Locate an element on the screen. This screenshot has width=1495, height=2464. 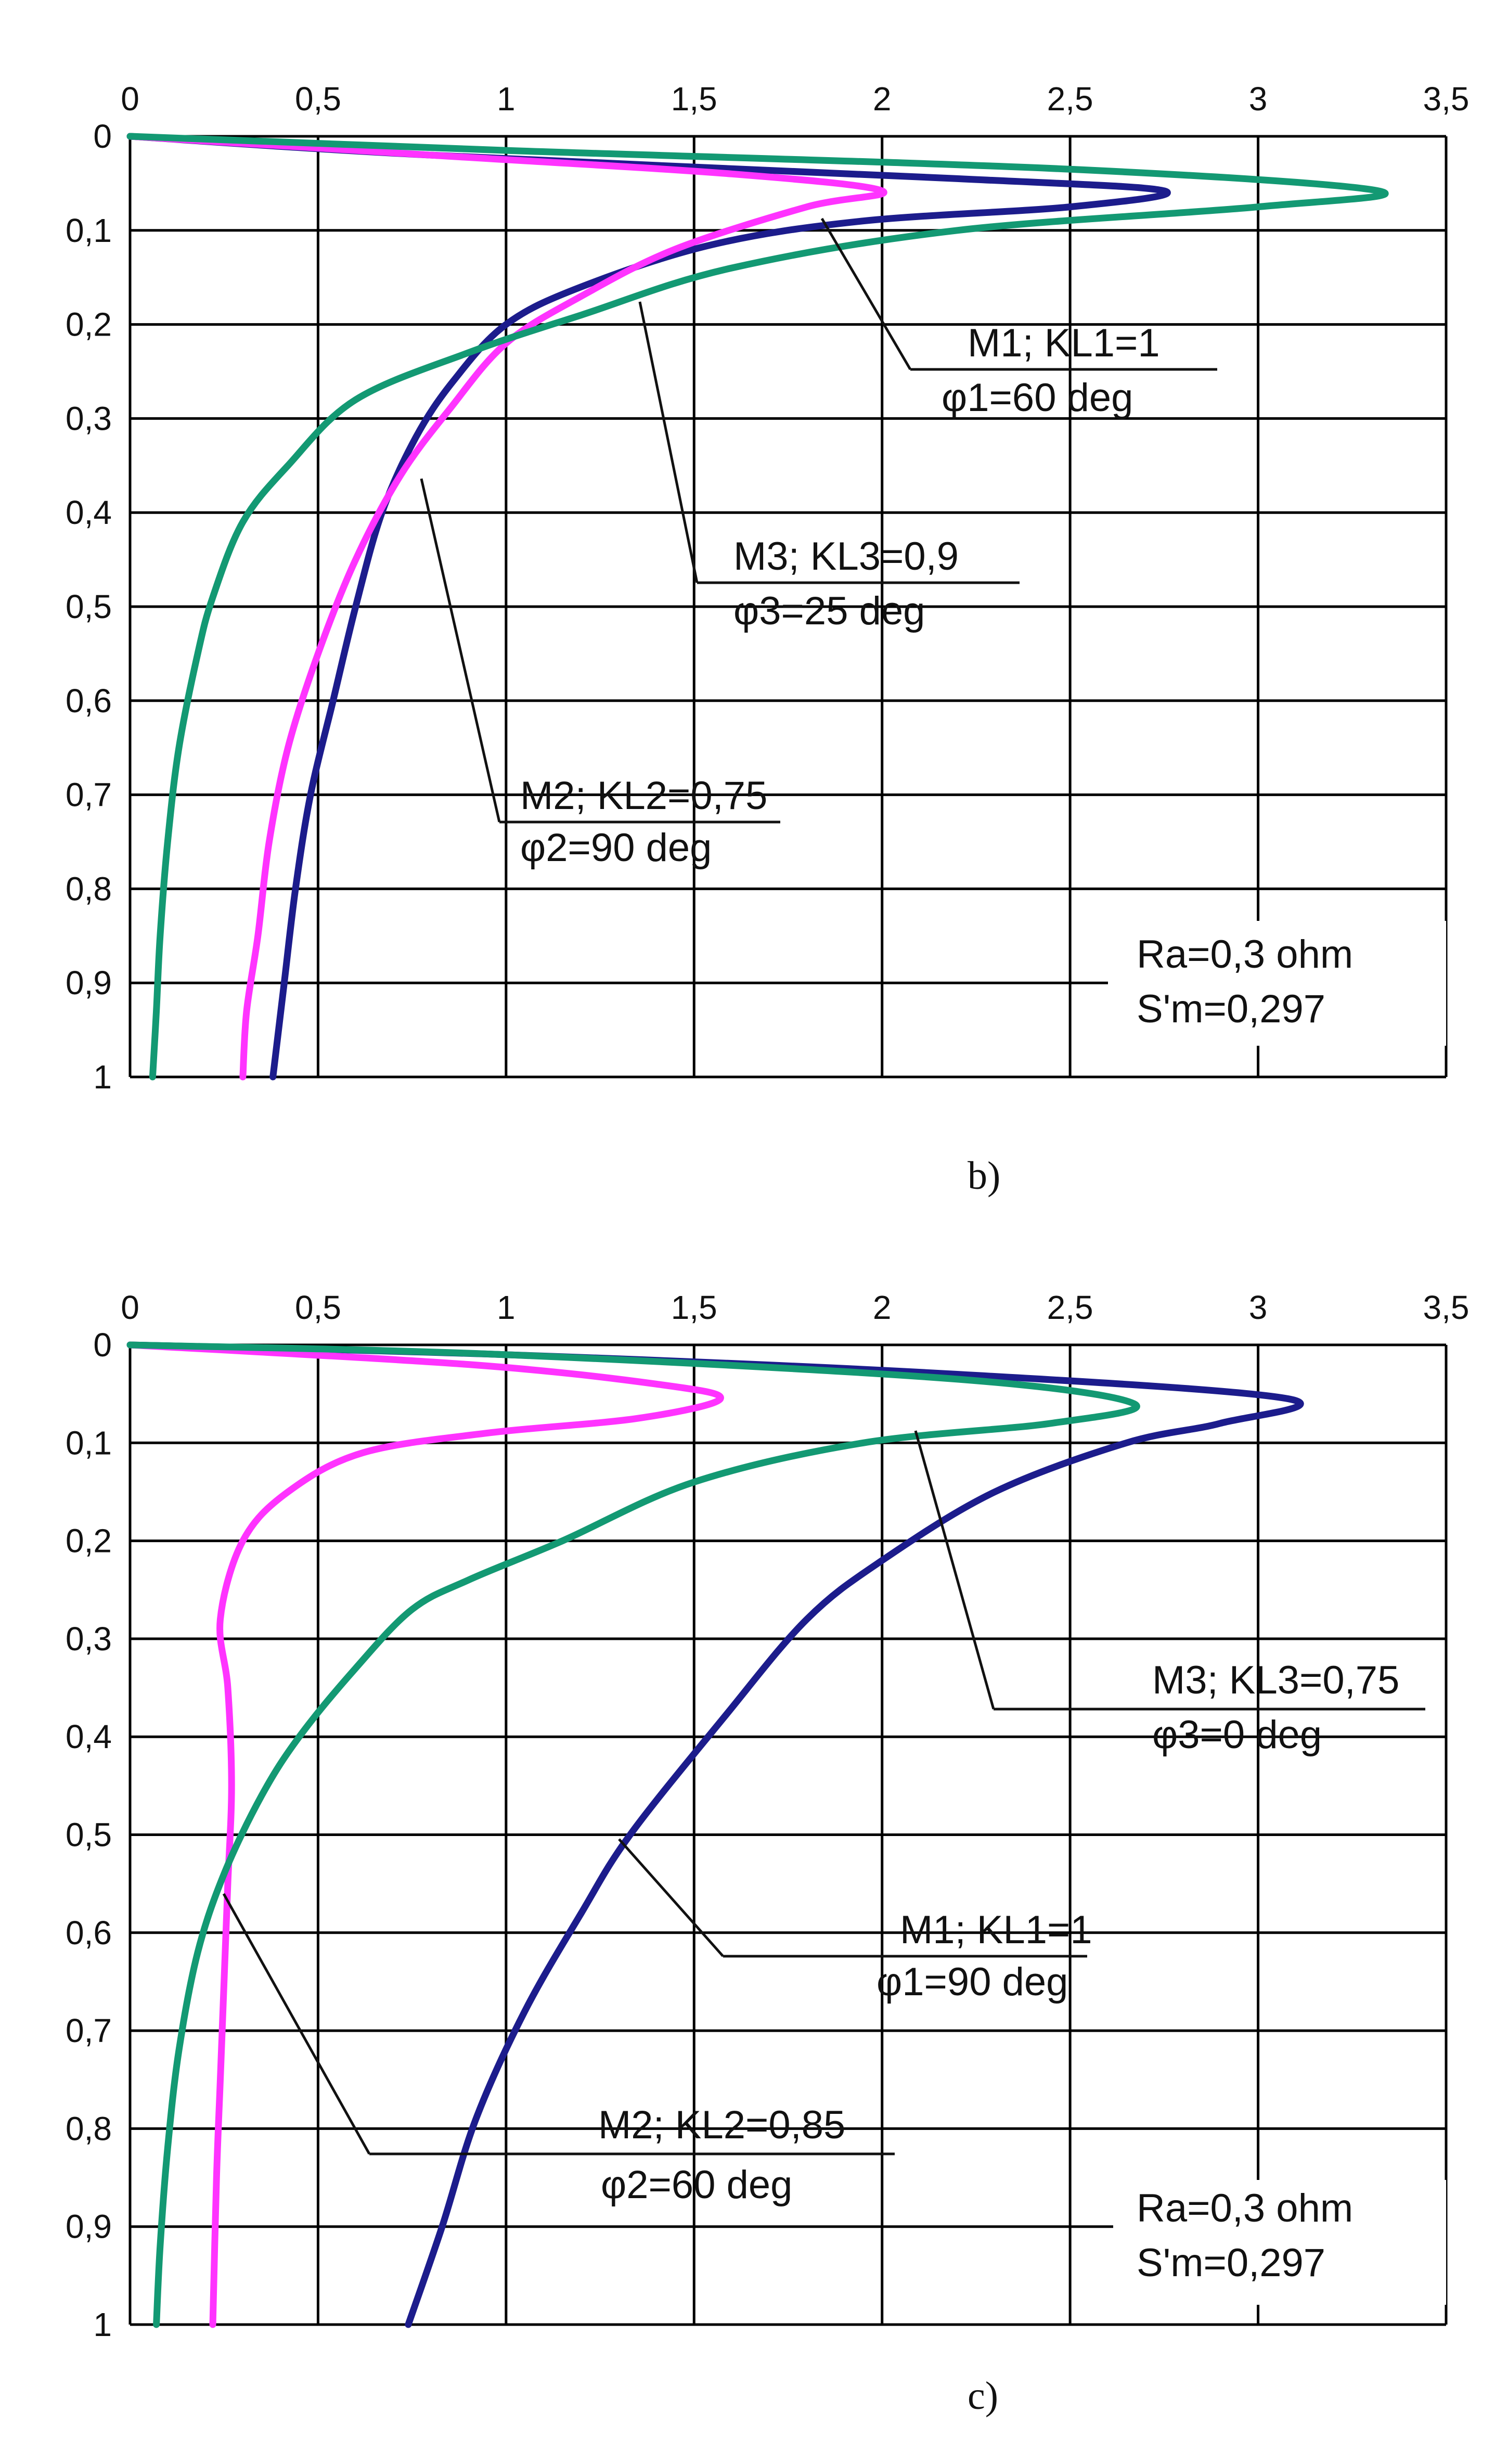
y-tick-label-b-9: 0,9 is located at coordinates (89, 983).